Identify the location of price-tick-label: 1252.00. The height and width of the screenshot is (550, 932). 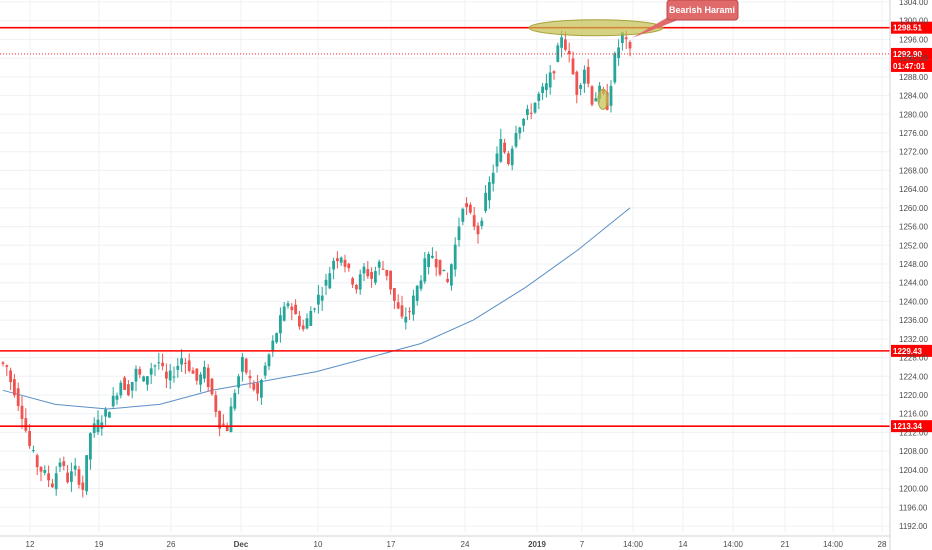
(913, 245).